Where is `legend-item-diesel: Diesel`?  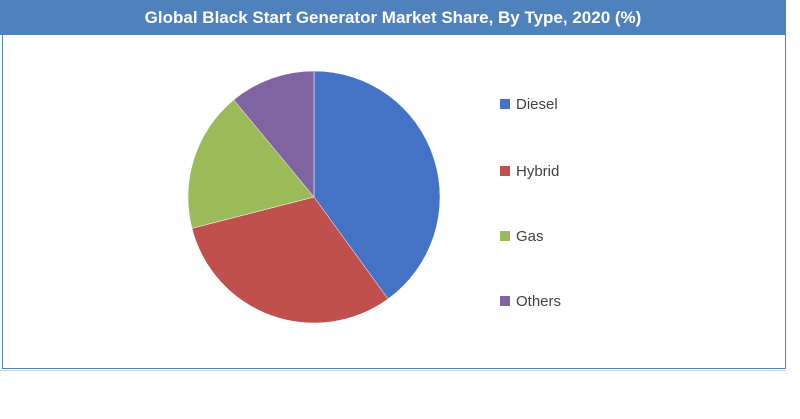 legend-item-diesel: Diesel is located at coordinates (529, 104).